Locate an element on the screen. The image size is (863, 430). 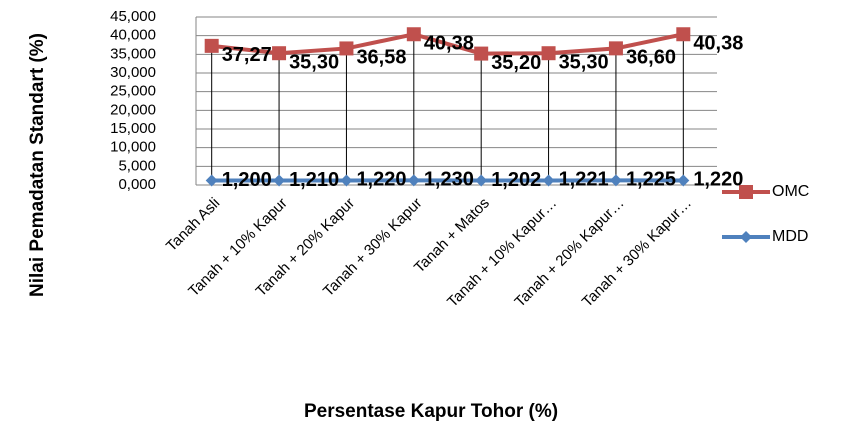
y-tick-label: 30,000 is located at coordinates (133, 72).